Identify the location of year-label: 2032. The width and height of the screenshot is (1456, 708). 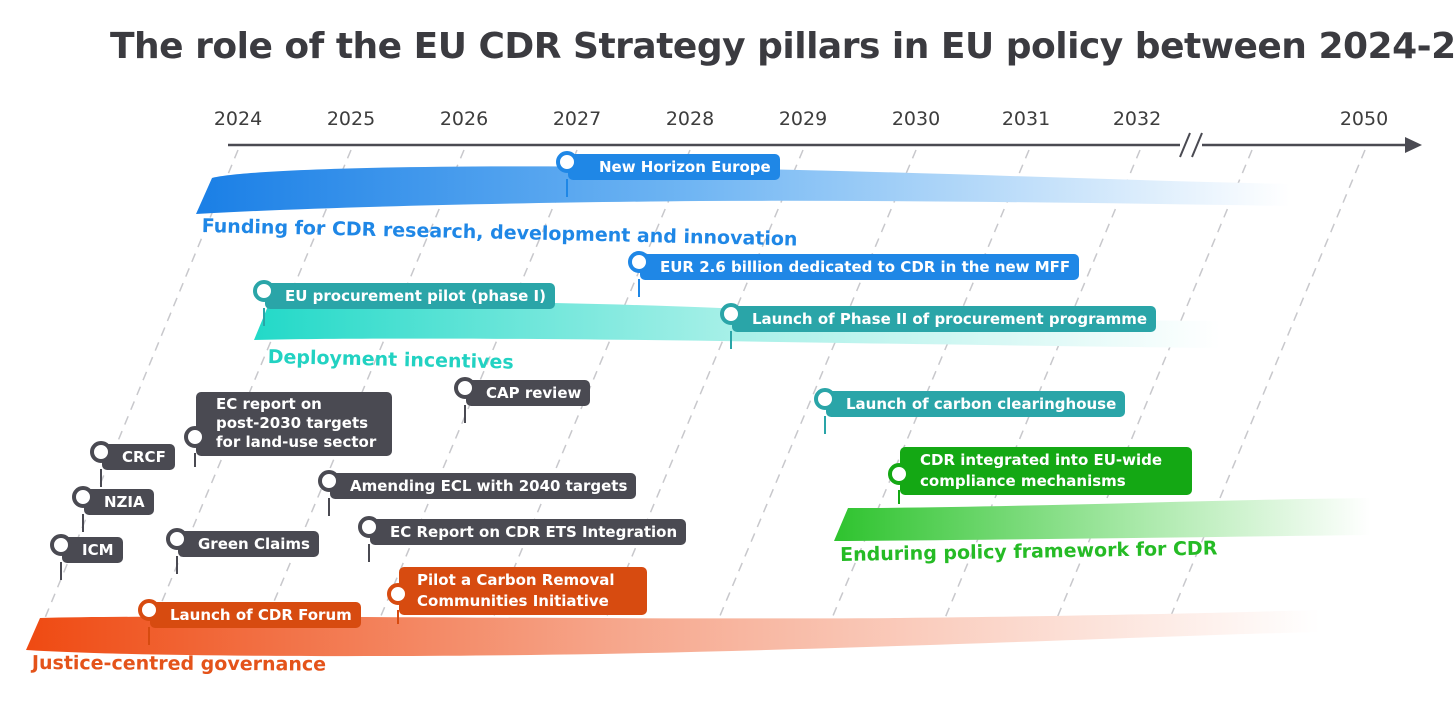
(1137, 119).